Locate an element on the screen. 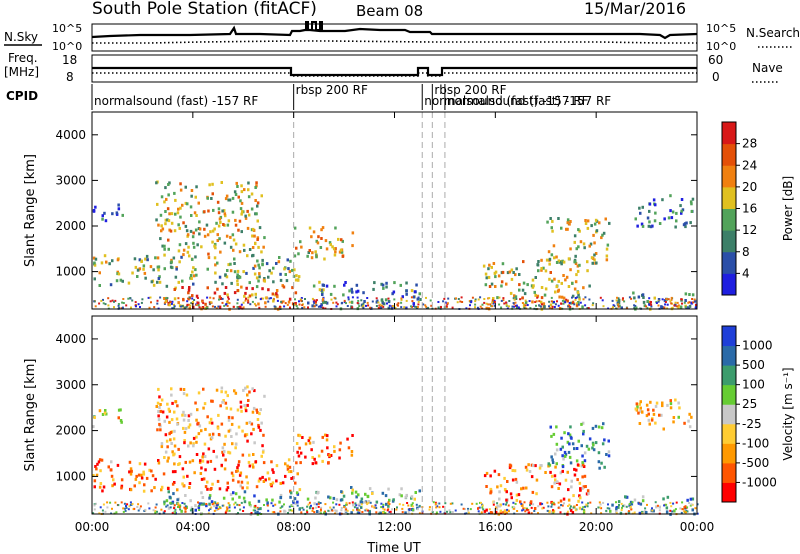  colorbar-tick-label: 28 is located at coordinates (749, 144).